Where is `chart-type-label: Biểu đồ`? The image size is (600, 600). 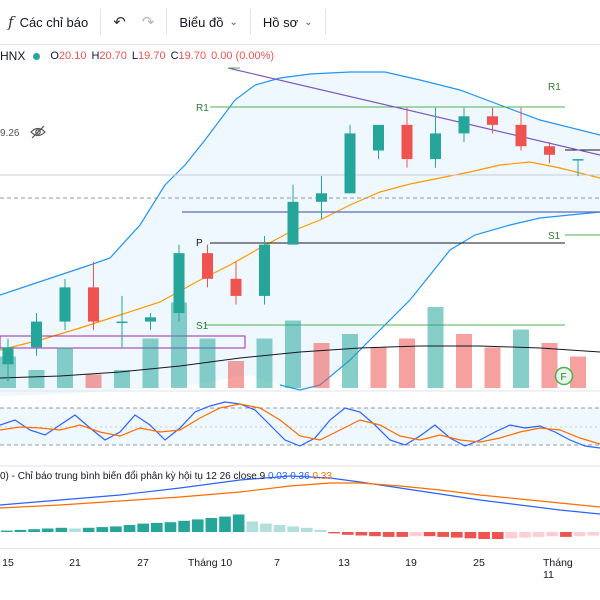 chart-type-label: Biểu đồ is located at coordinates (201, 22).